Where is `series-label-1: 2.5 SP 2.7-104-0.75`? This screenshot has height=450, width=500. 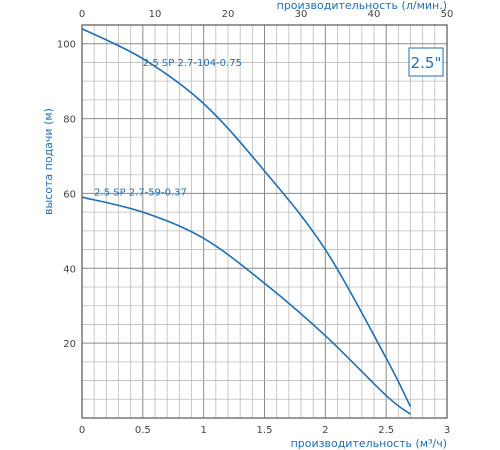 series-label-1: 2.5 SP 2.7-104-0.75 is located at coordinates (192, 63).